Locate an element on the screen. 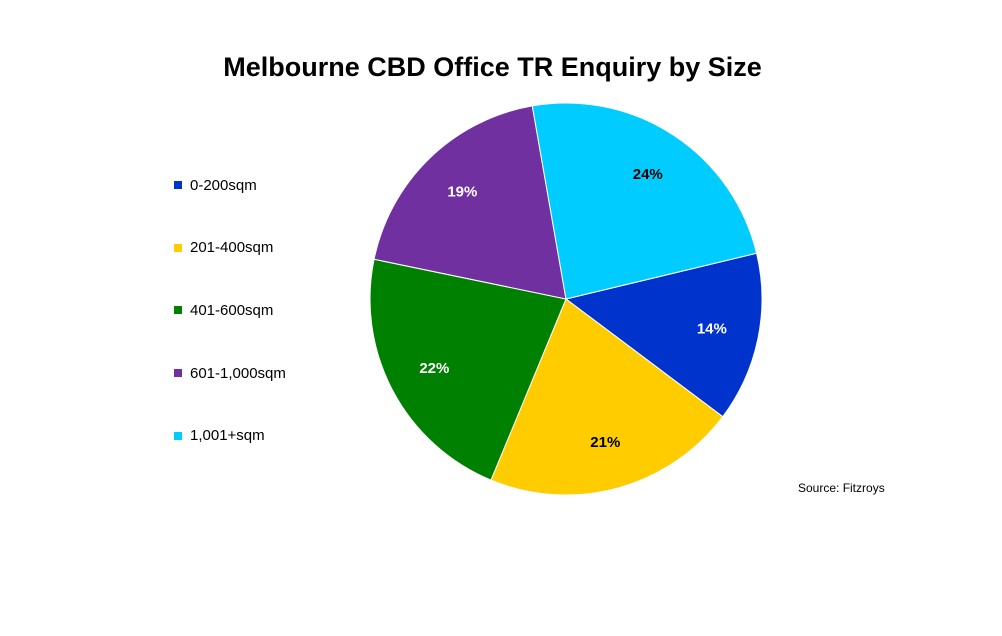 The image size is (1002, 636). slice-label: 14% is located at coordinates (712, 329).